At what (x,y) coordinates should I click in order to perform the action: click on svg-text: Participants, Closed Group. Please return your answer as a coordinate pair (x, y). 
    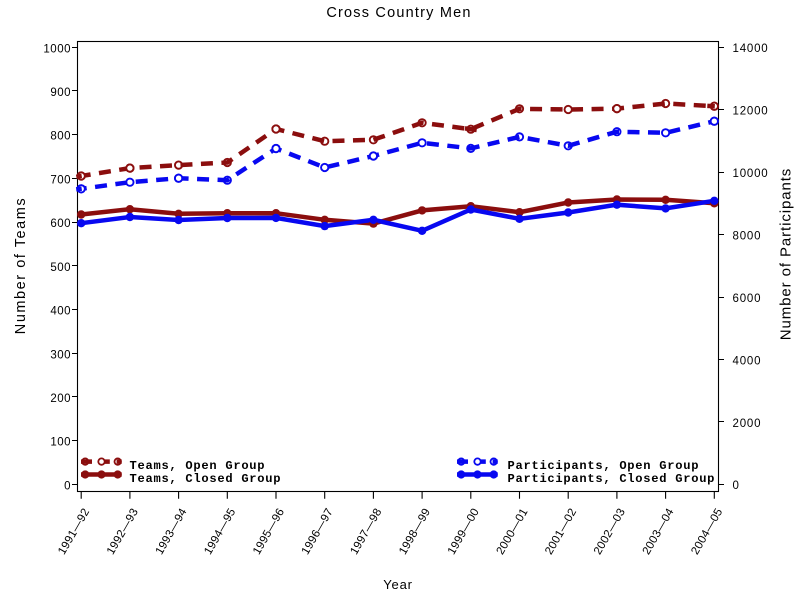
    Looking at the image, I should click on (612, 479).